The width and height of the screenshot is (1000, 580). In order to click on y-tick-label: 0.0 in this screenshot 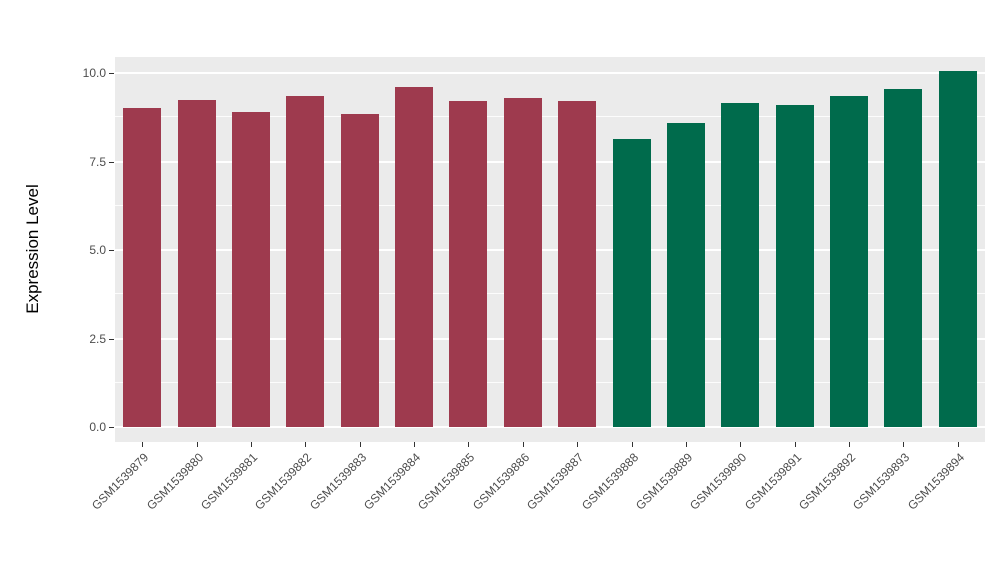, I will do `click(97, 427)`.